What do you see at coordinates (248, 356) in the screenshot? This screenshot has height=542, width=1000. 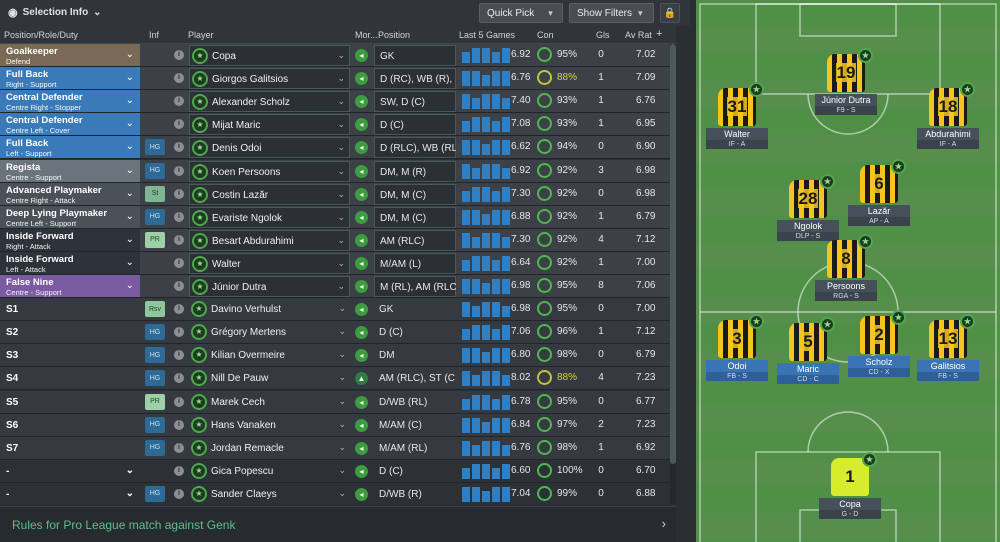 I see `player-name: Kilian Overmeire` at bounding box center [248, 356].